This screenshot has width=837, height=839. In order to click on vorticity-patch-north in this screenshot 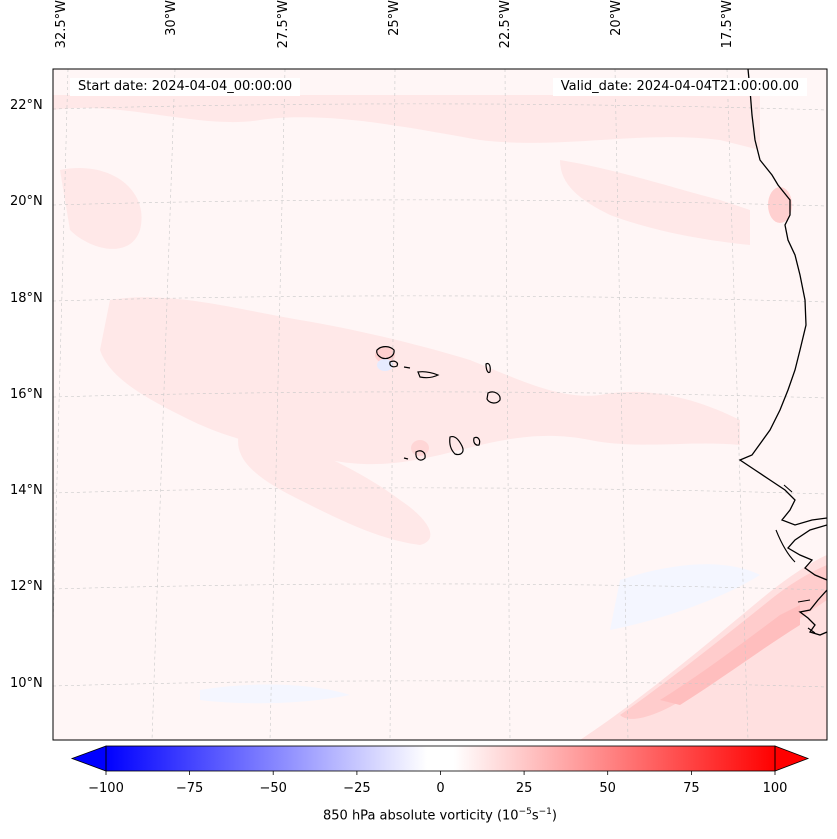, I will do `click(406, 122)`.